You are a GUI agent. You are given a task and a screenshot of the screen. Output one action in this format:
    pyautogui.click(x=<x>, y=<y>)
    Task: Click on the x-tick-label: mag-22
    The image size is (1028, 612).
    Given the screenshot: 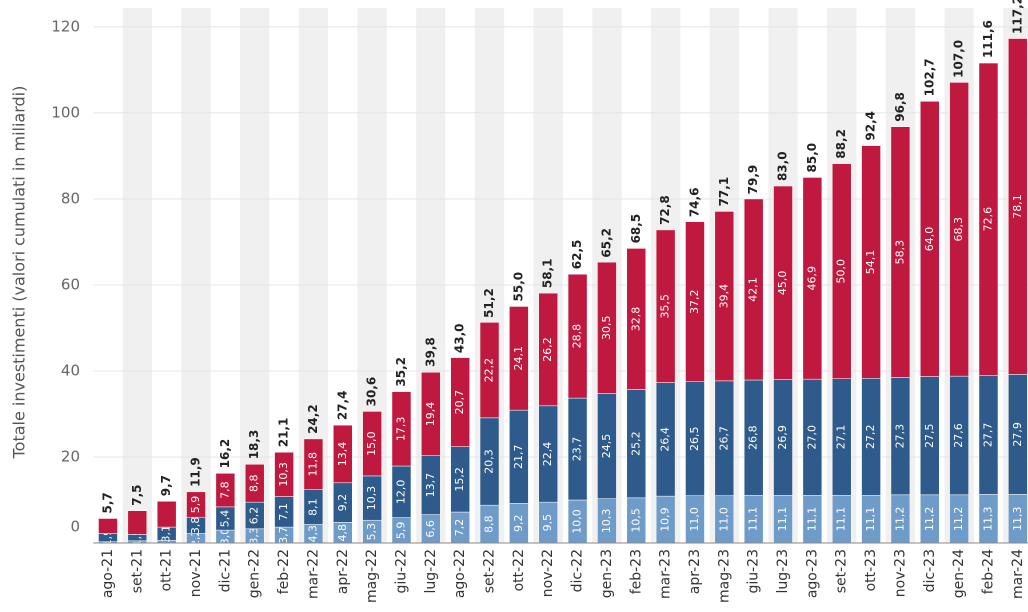 What is the action you would take?
    pyautogui.click(x=372, y=576)
    